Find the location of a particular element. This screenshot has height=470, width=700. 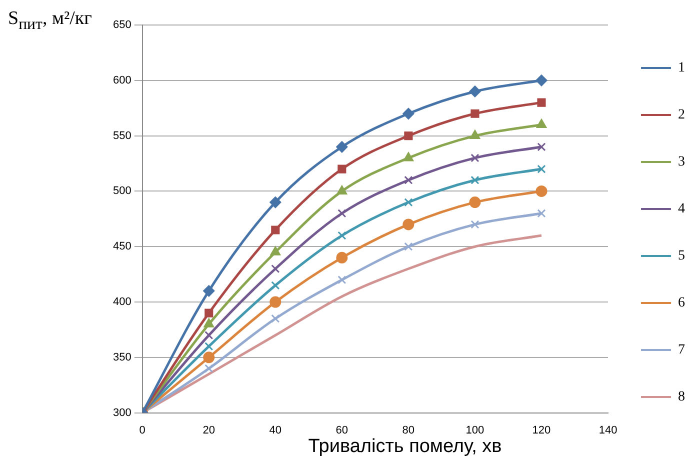

y-tick-label: 650 is located at coordinates (122, 25).